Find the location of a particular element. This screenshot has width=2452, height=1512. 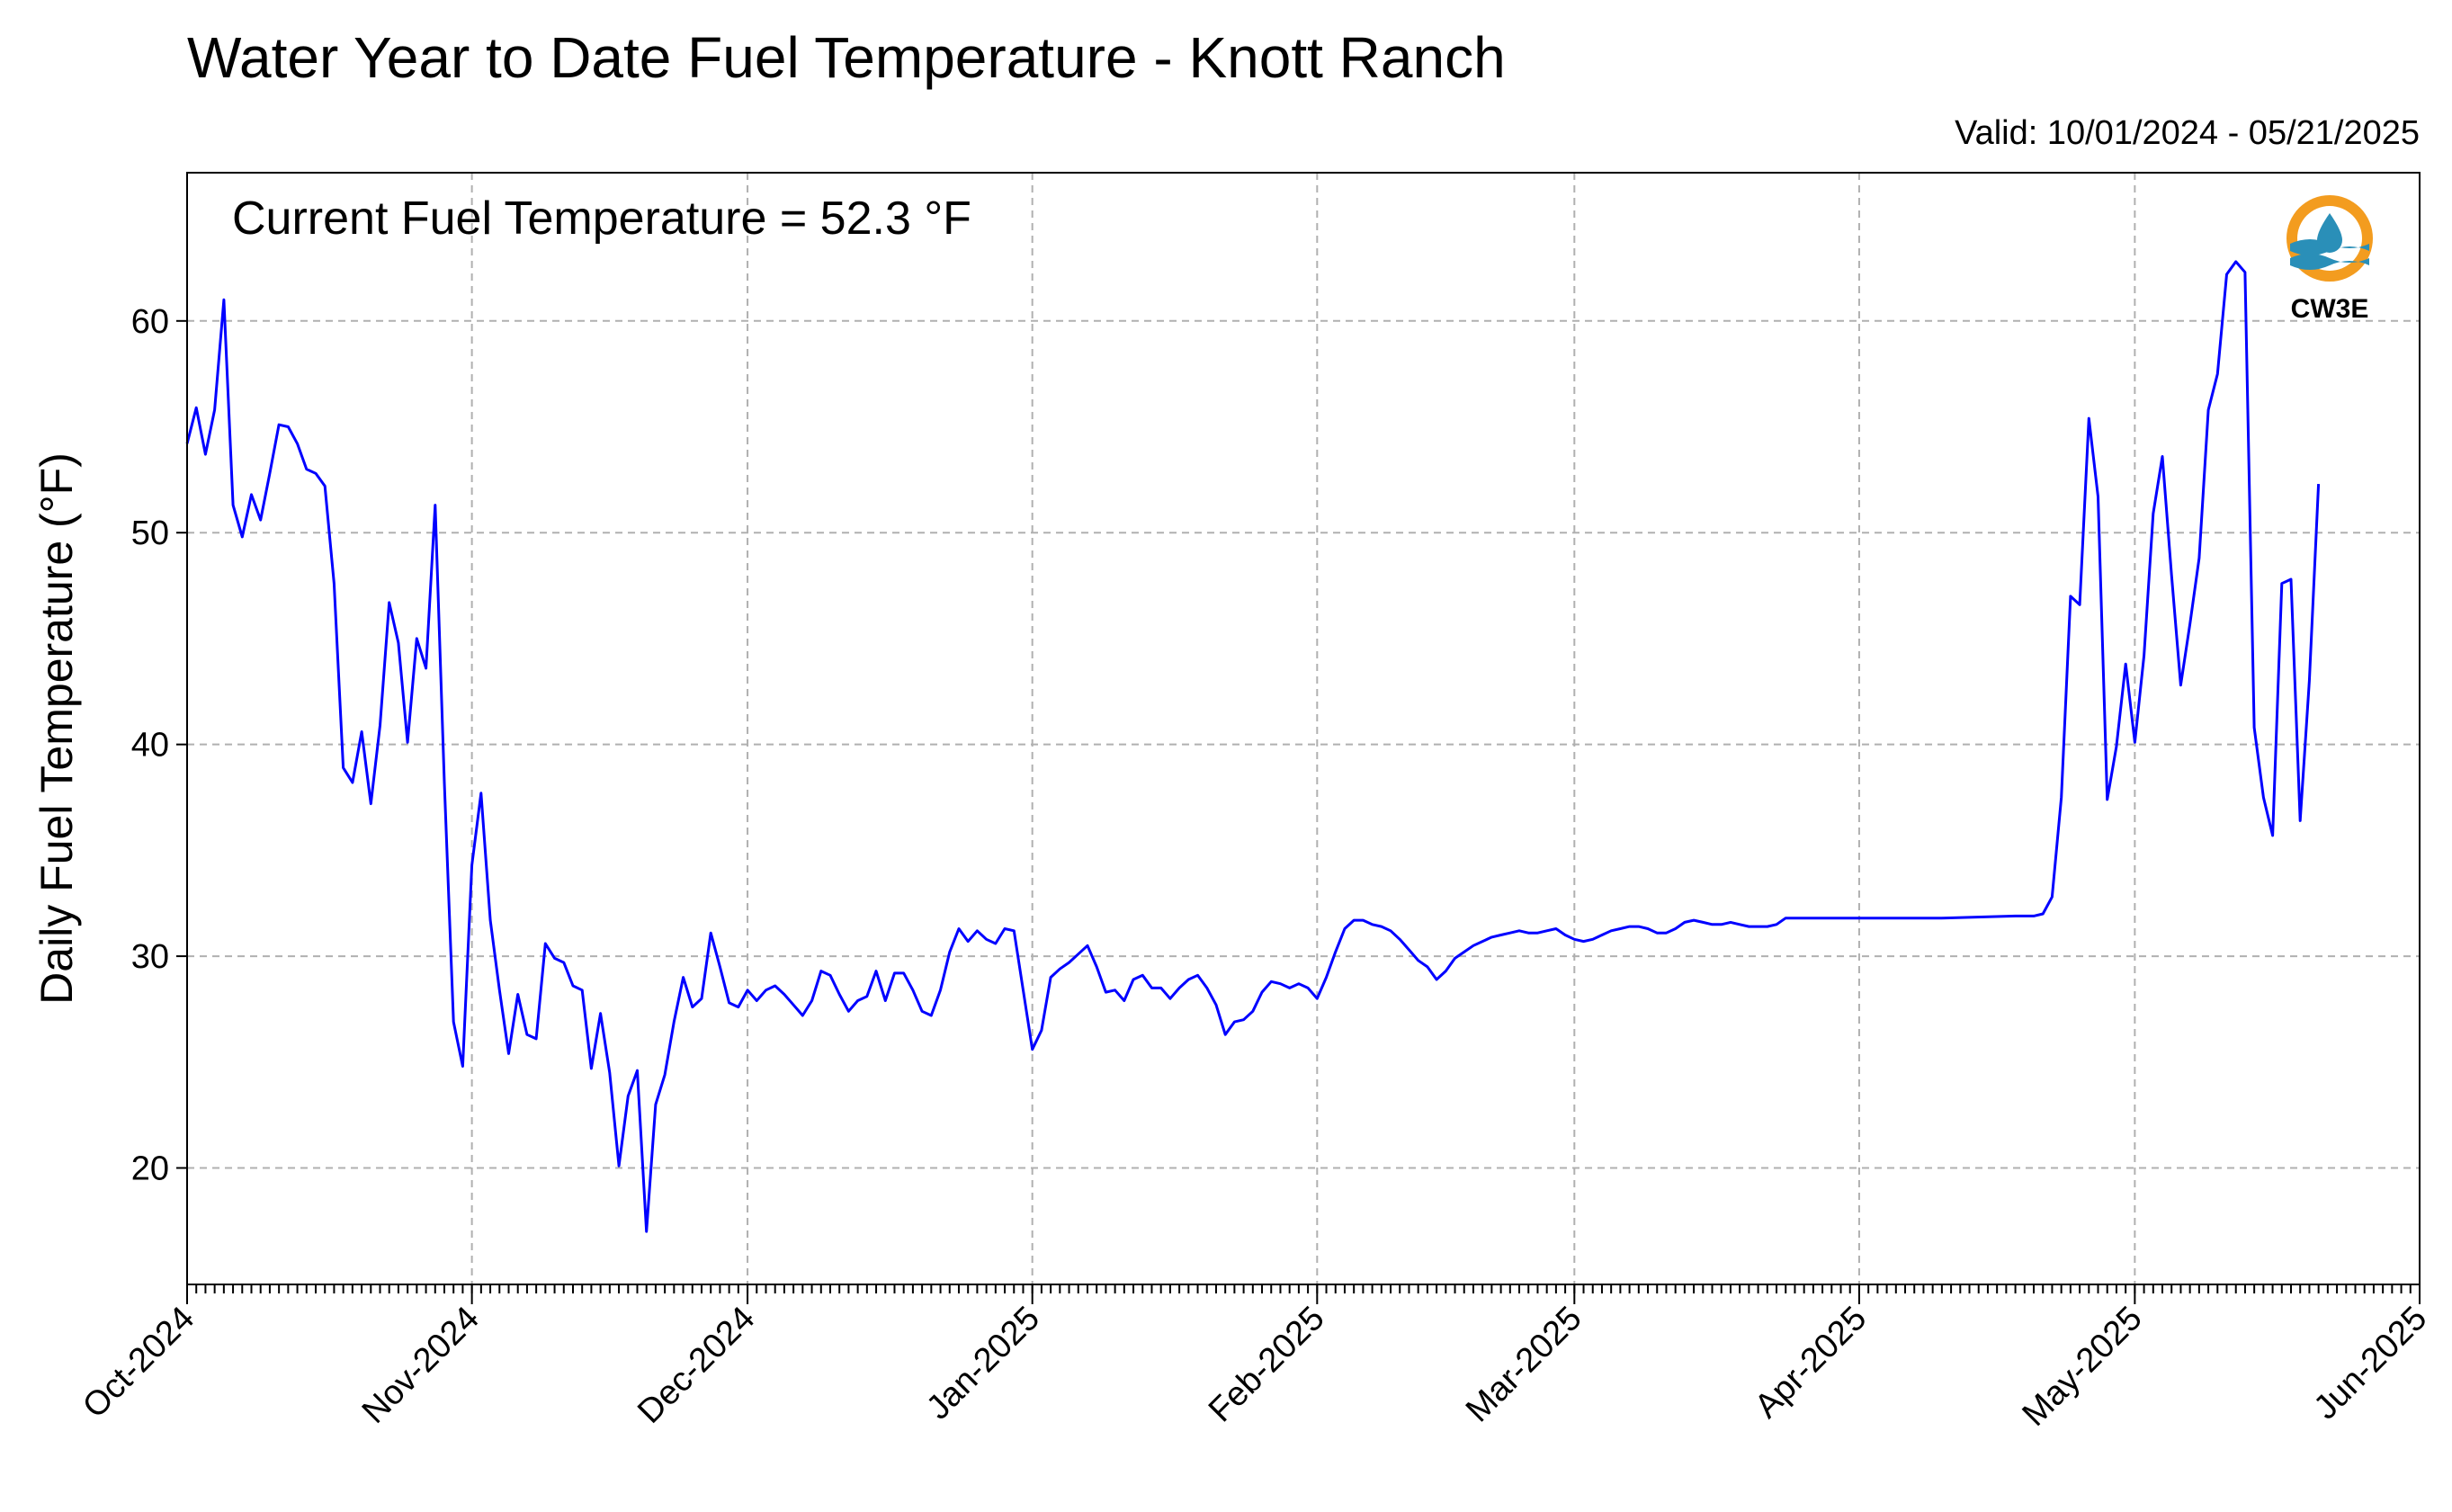

x-tick-label: Nov-2024 is located at coordinates (421, 1365).